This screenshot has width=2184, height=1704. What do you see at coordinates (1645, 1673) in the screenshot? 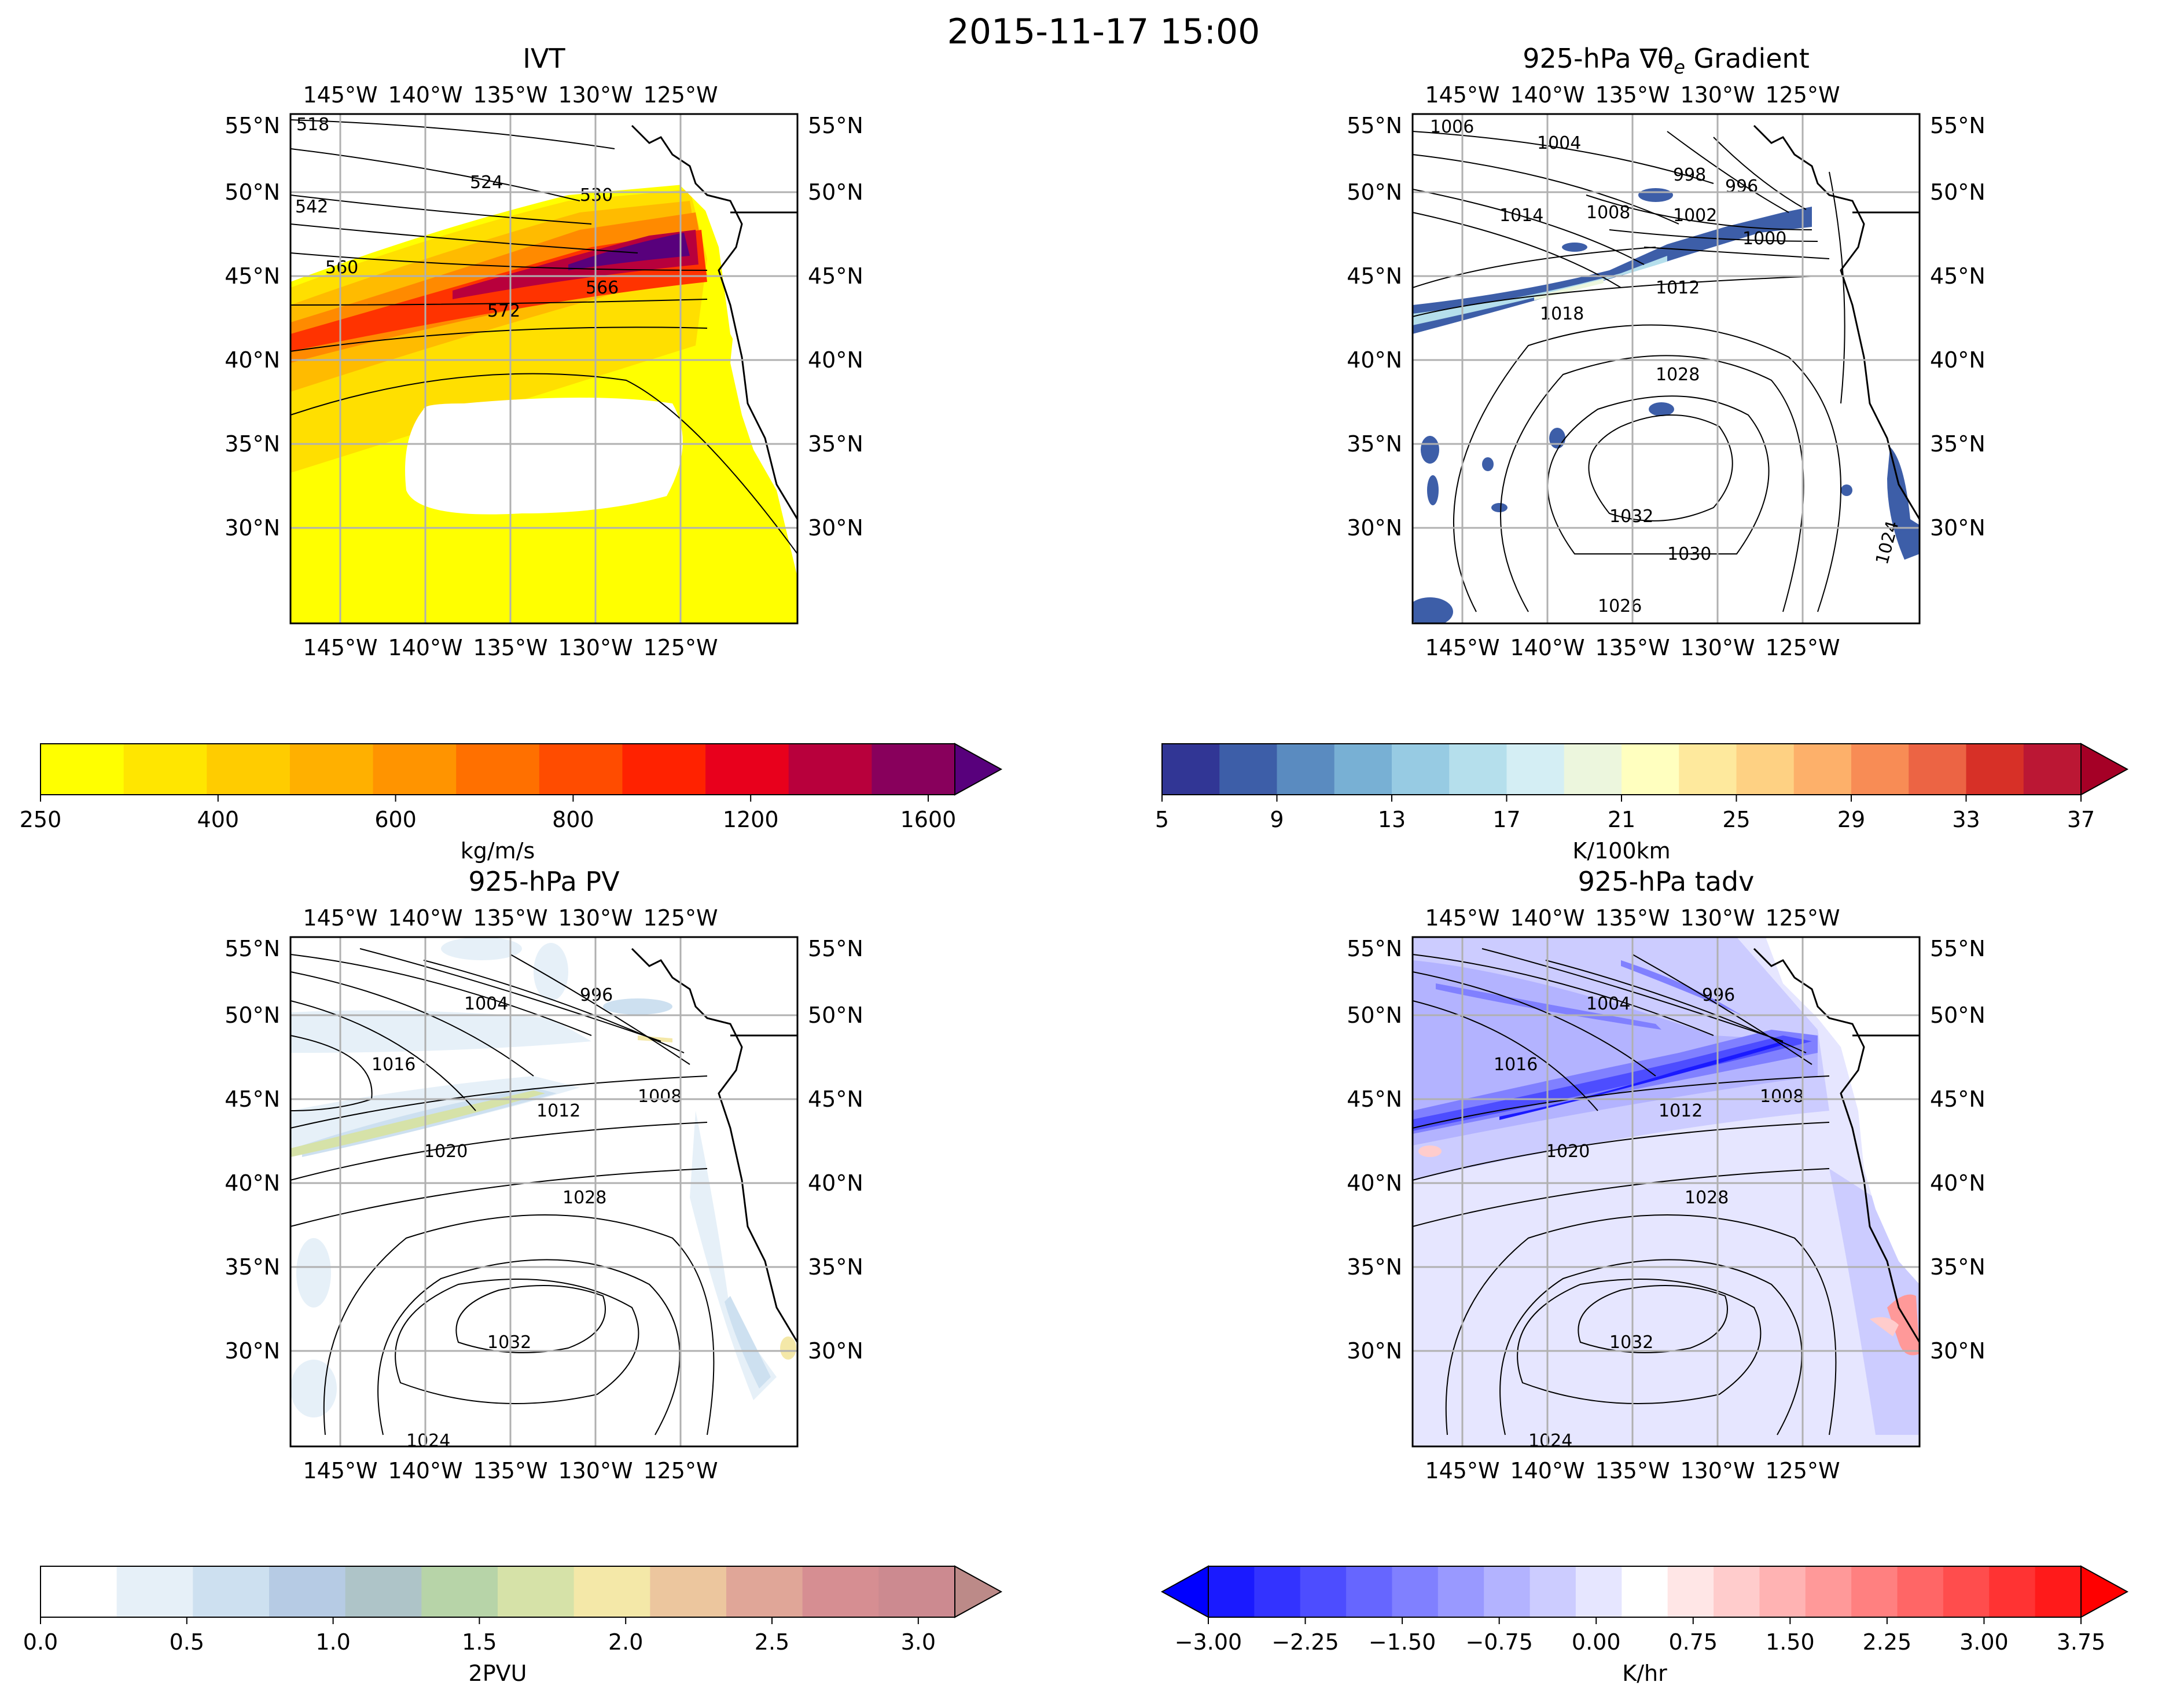
I see `colorbar-label: K/hr` at bounding box center [1645, 1673].